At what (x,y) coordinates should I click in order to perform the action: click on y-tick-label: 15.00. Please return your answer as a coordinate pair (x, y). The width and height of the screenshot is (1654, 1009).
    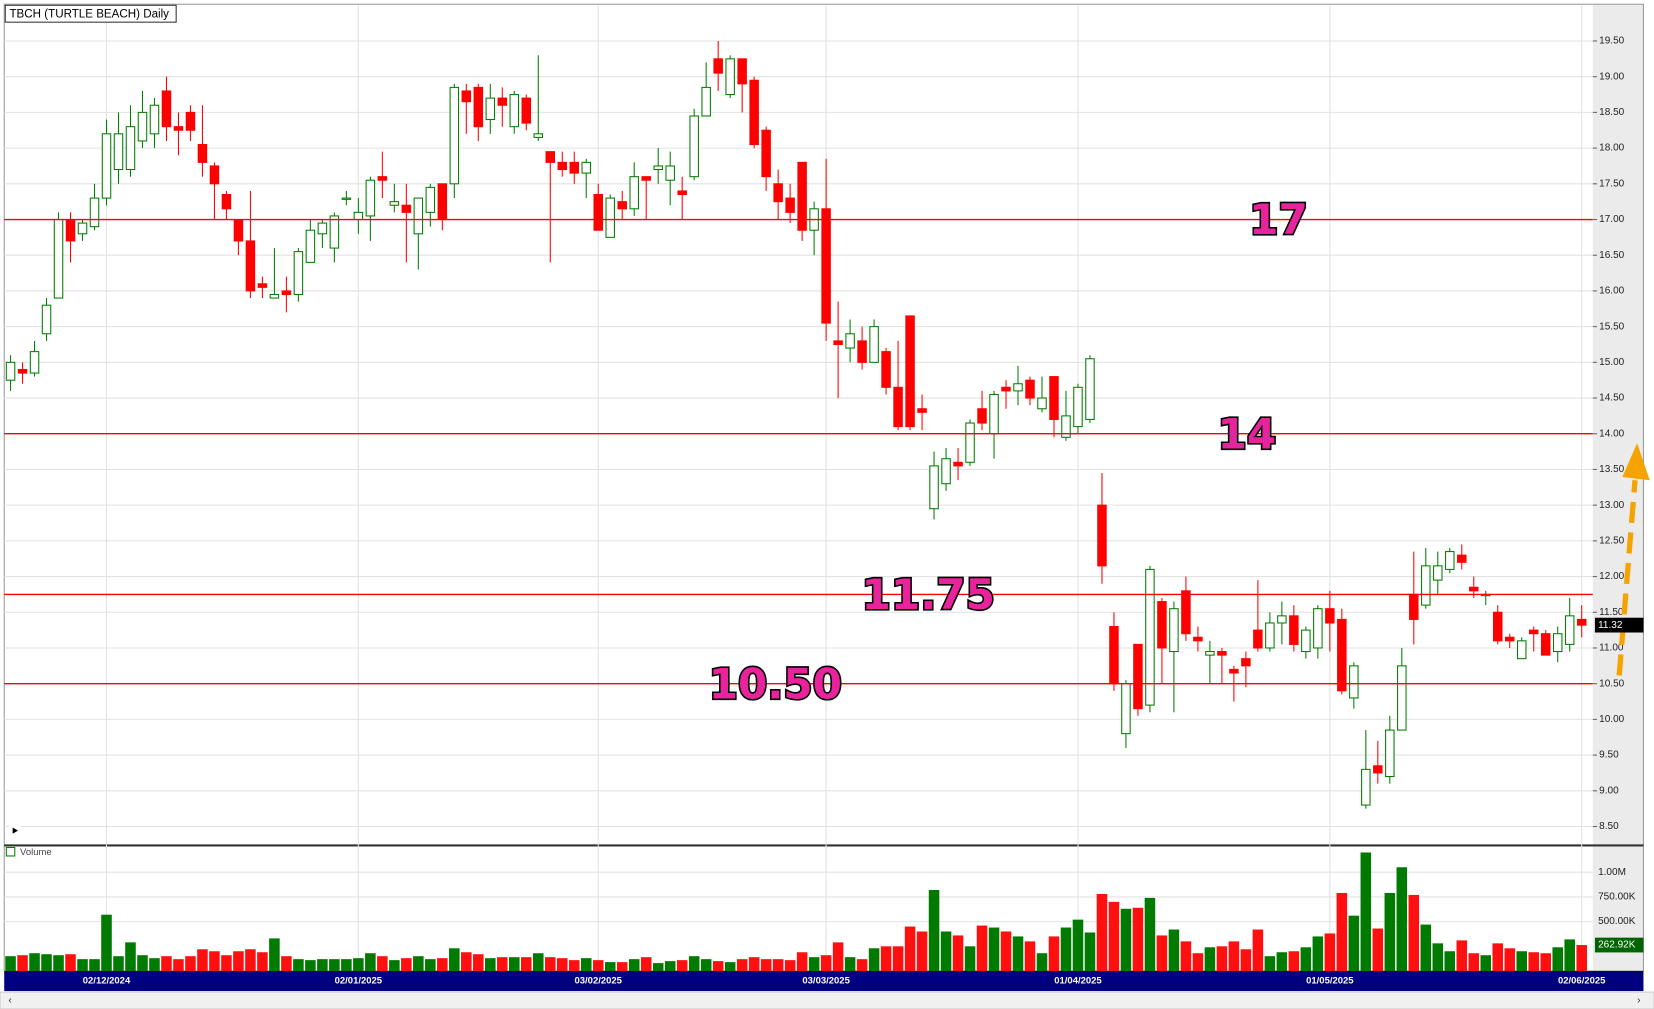
    Looking at the image, I should click on (1611, 362).